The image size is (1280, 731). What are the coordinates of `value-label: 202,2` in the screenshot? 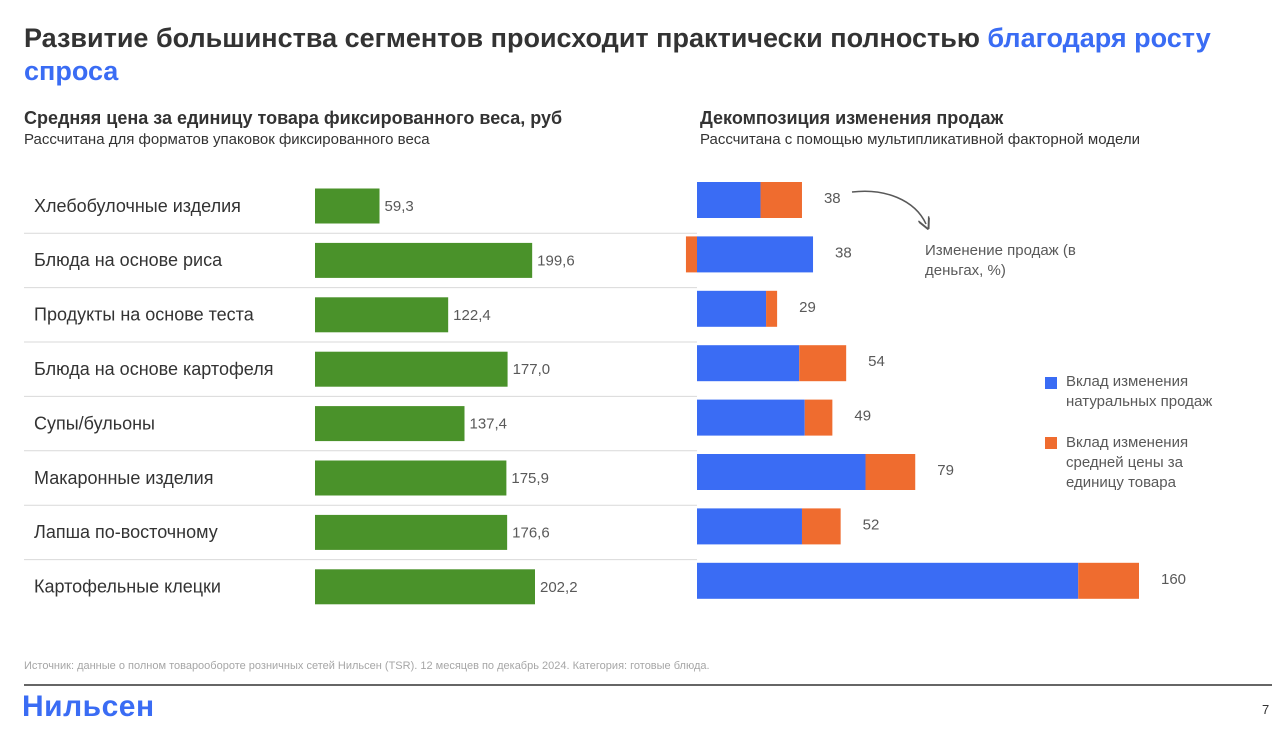 It's located at (559, 587).